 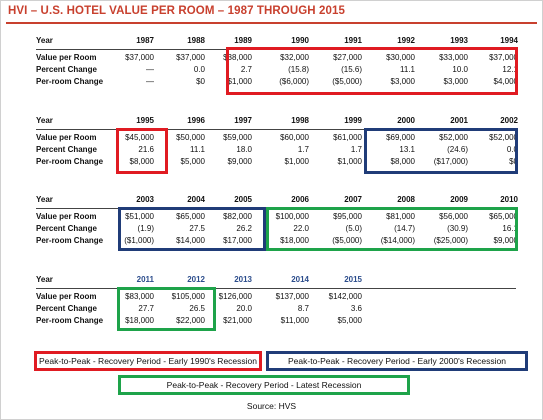 What do you see at coordinates (300, 40) in the screenshot?
I see `year-cell: 1990` at bounding box center [300, 40].